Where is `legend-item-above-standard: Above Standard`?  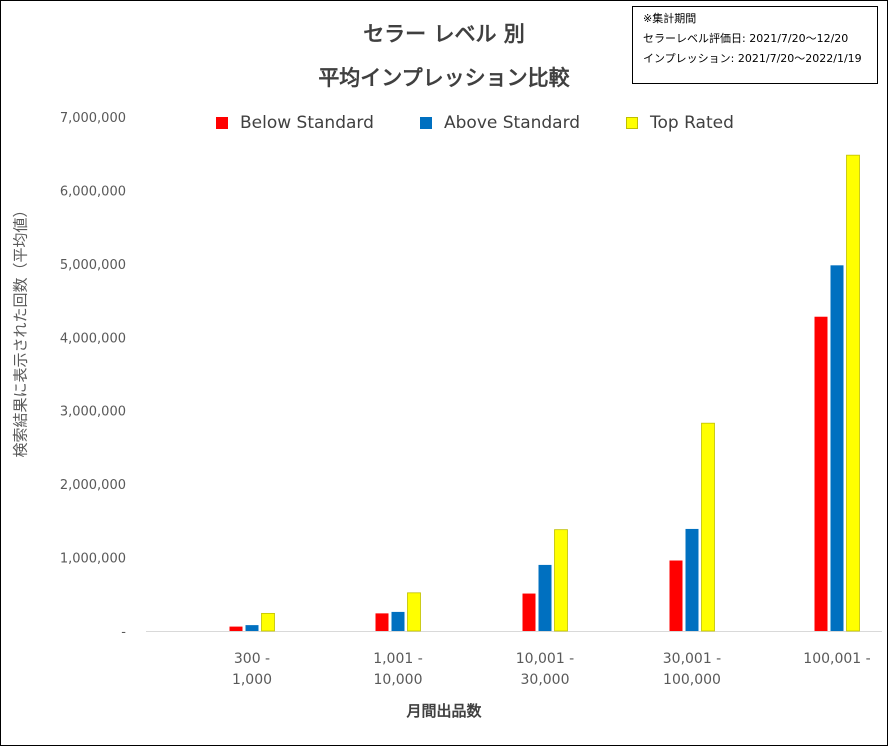 legend-item-above-standard: Above Standard is located at coordinates (500, 123).